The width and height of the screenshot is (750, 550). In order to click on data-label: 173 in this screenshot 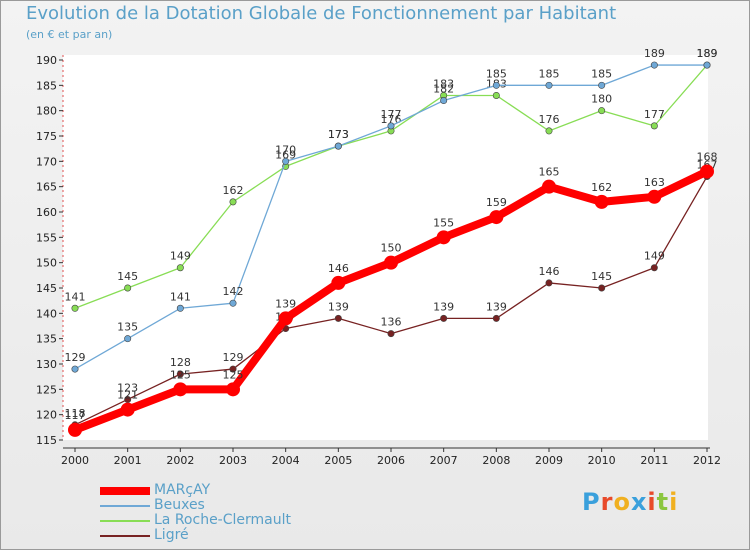, I will do `click(338, 134)`.